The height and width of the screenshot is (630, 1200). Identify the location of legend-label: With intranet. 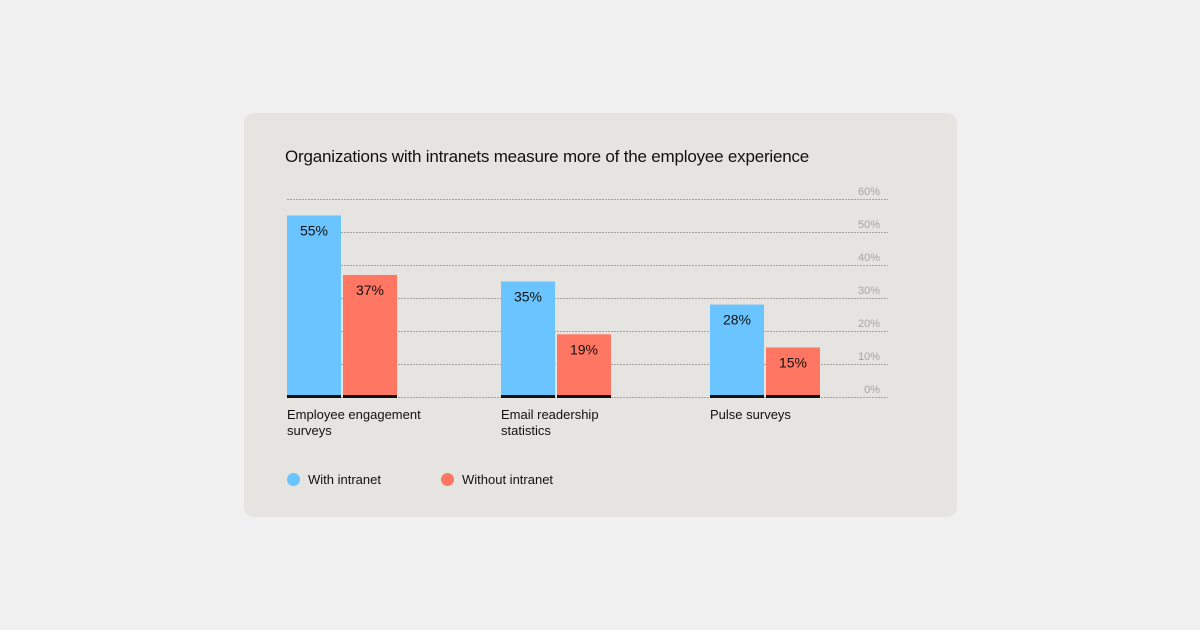
(344, 479).